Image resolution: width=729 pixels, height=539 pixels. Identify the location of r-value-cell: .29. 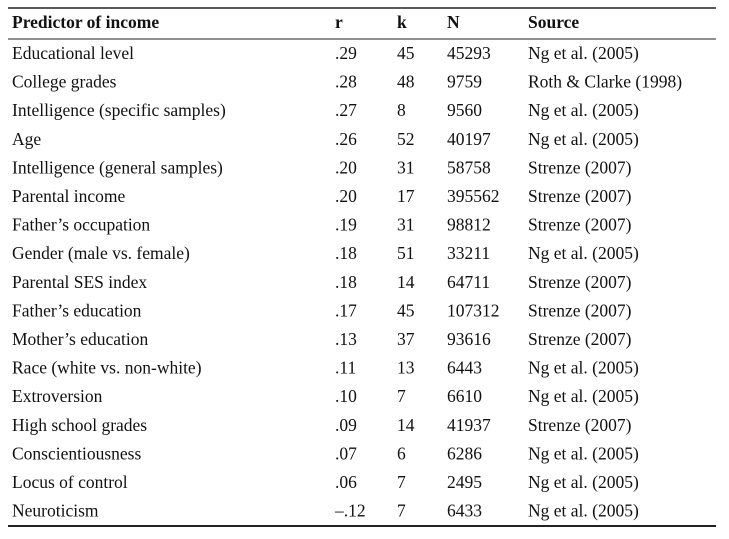
(346, 53).